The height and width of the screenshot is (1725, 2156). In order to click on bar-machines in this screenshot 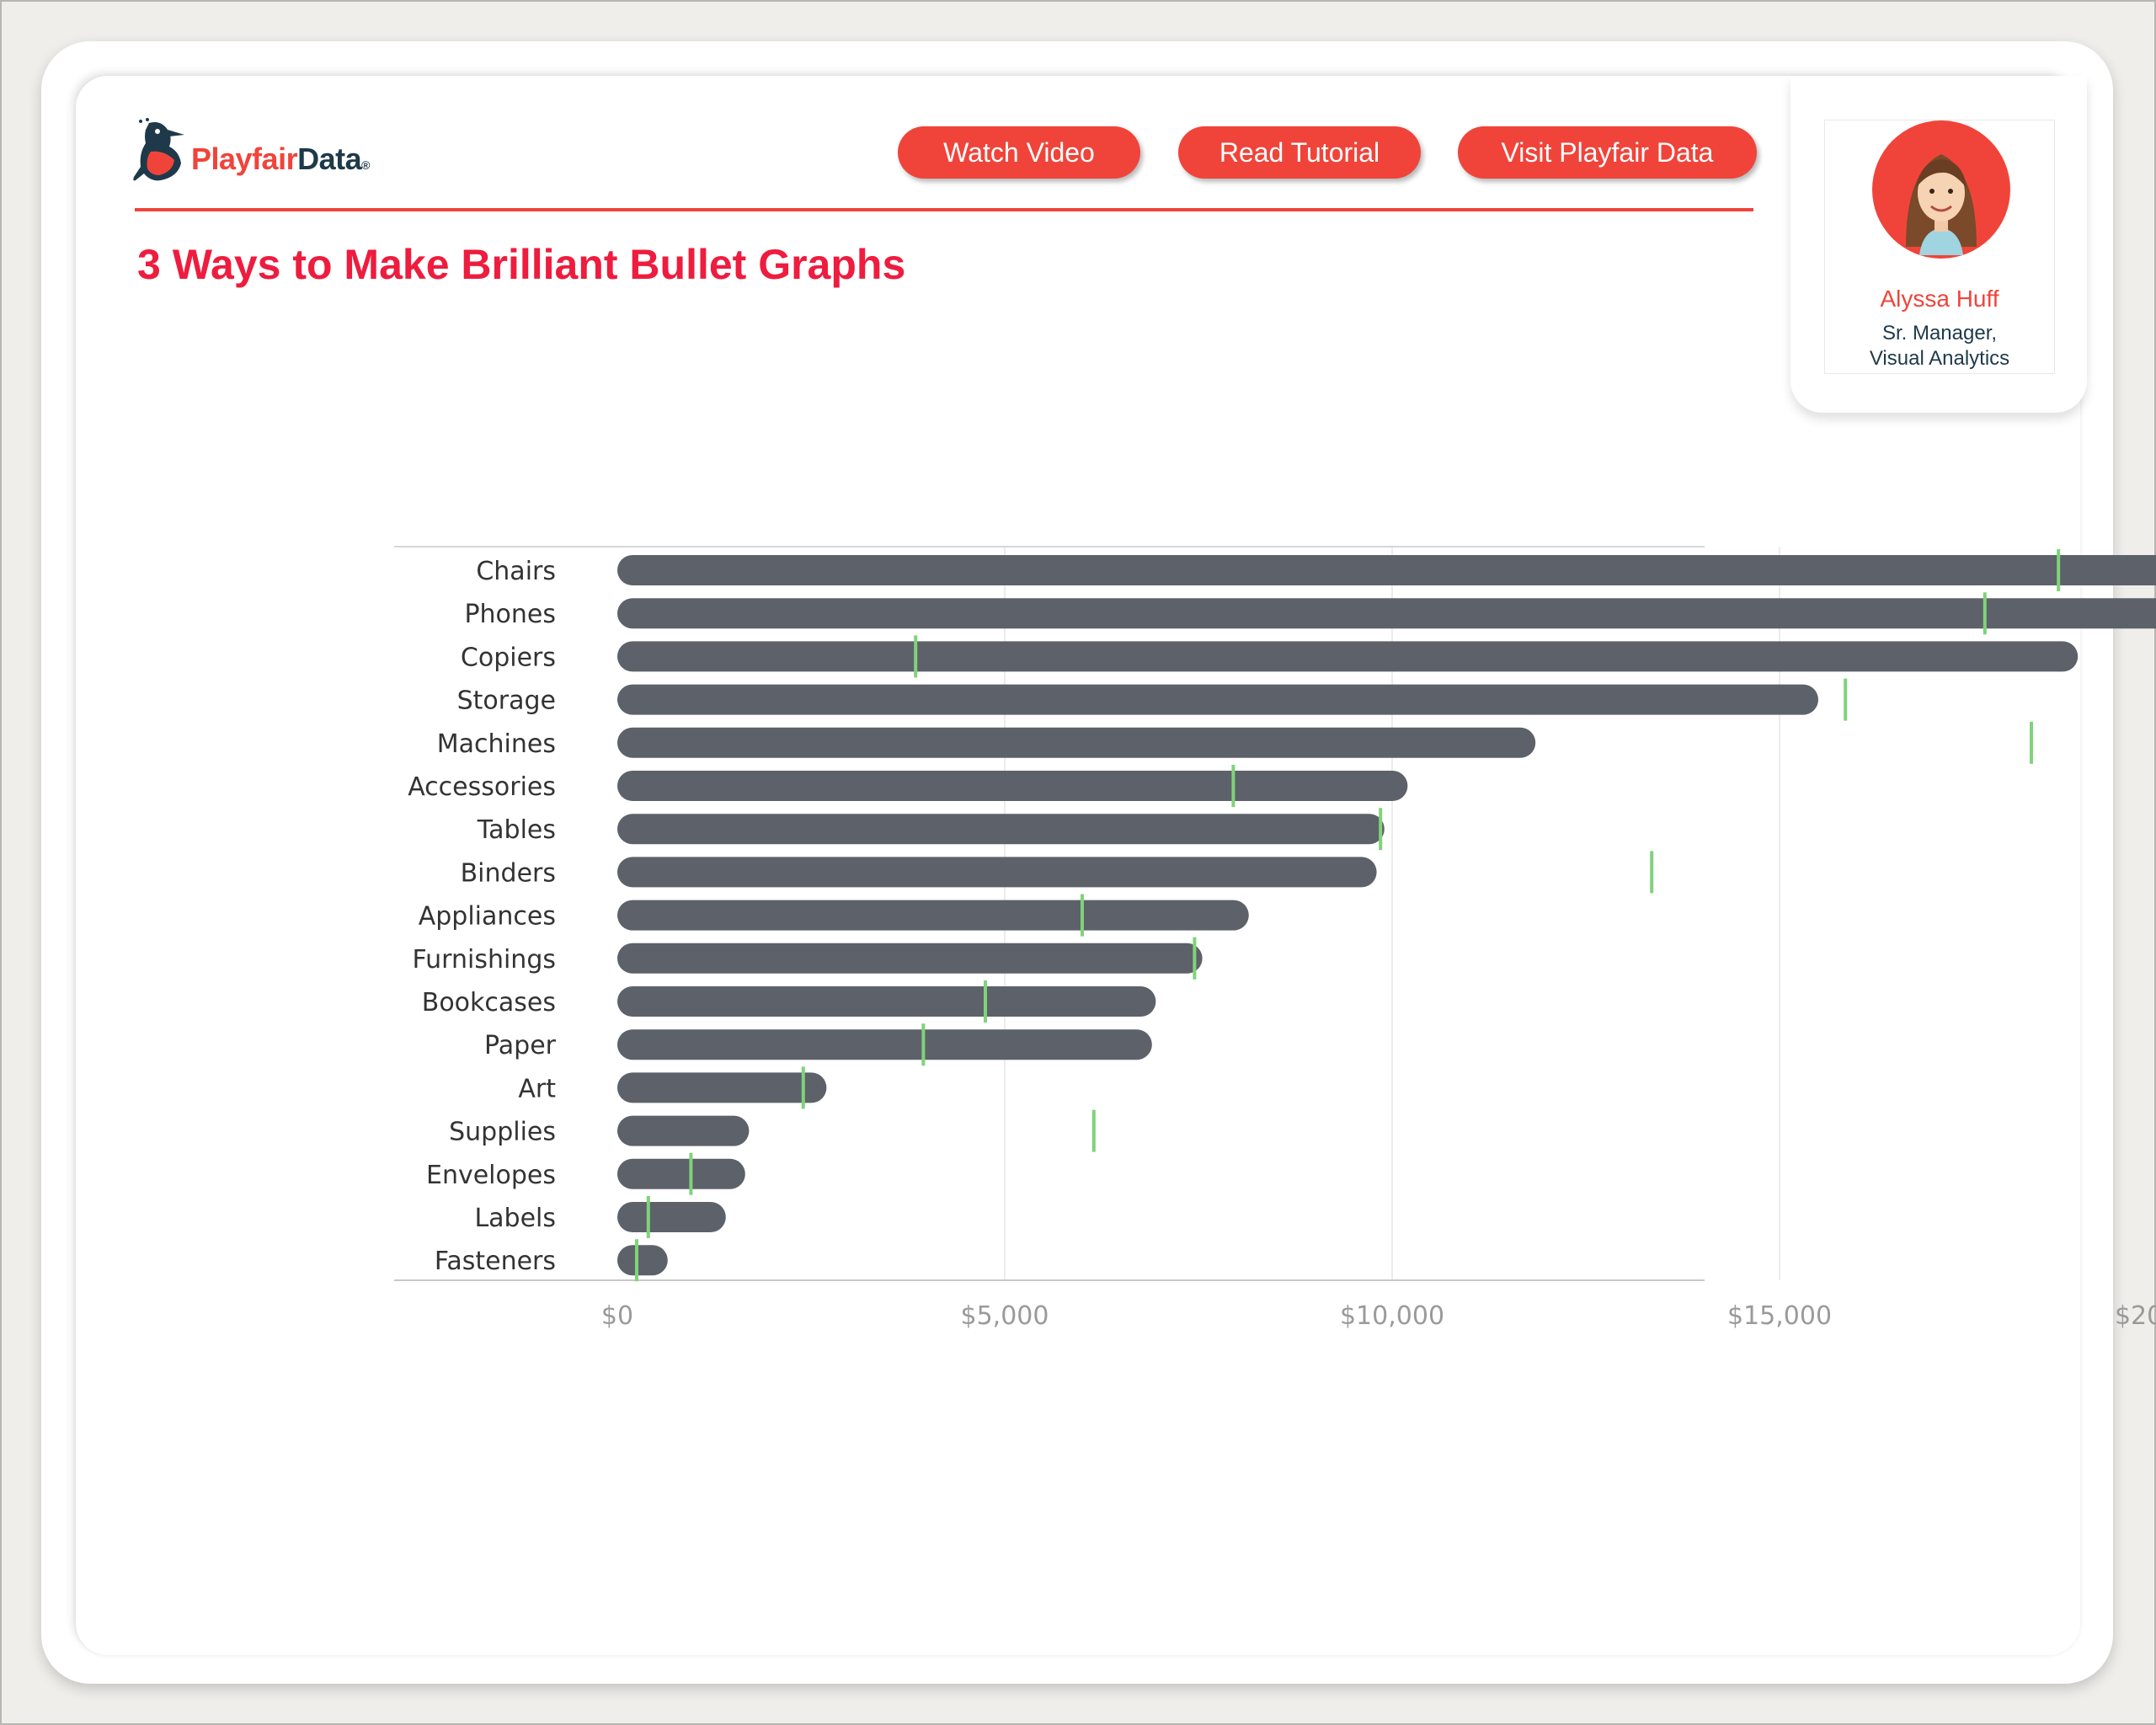, I will do `click(1076, 742)`.